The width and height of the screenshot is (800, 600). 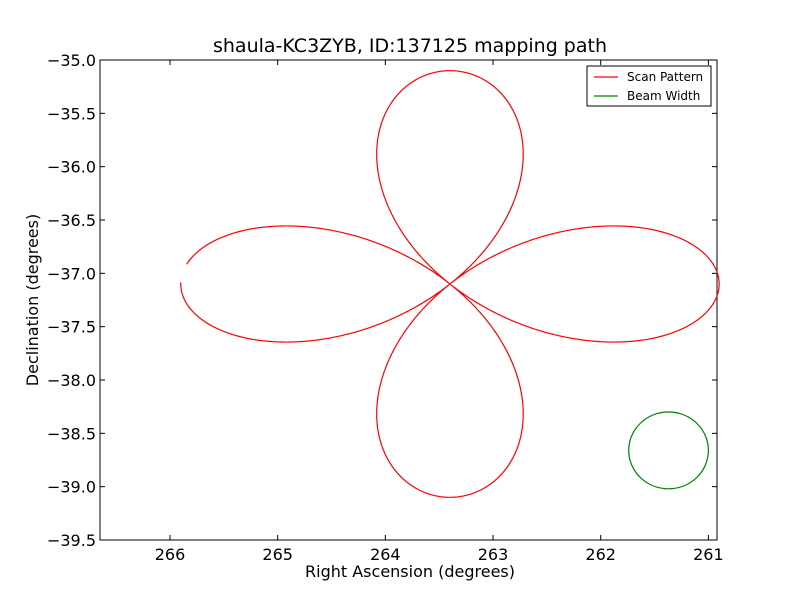 What do you see at coordinates (32, 300) in the screenshot?
I see `y-axis-label: Declination (degrees)` at bounding box center [32, 300].